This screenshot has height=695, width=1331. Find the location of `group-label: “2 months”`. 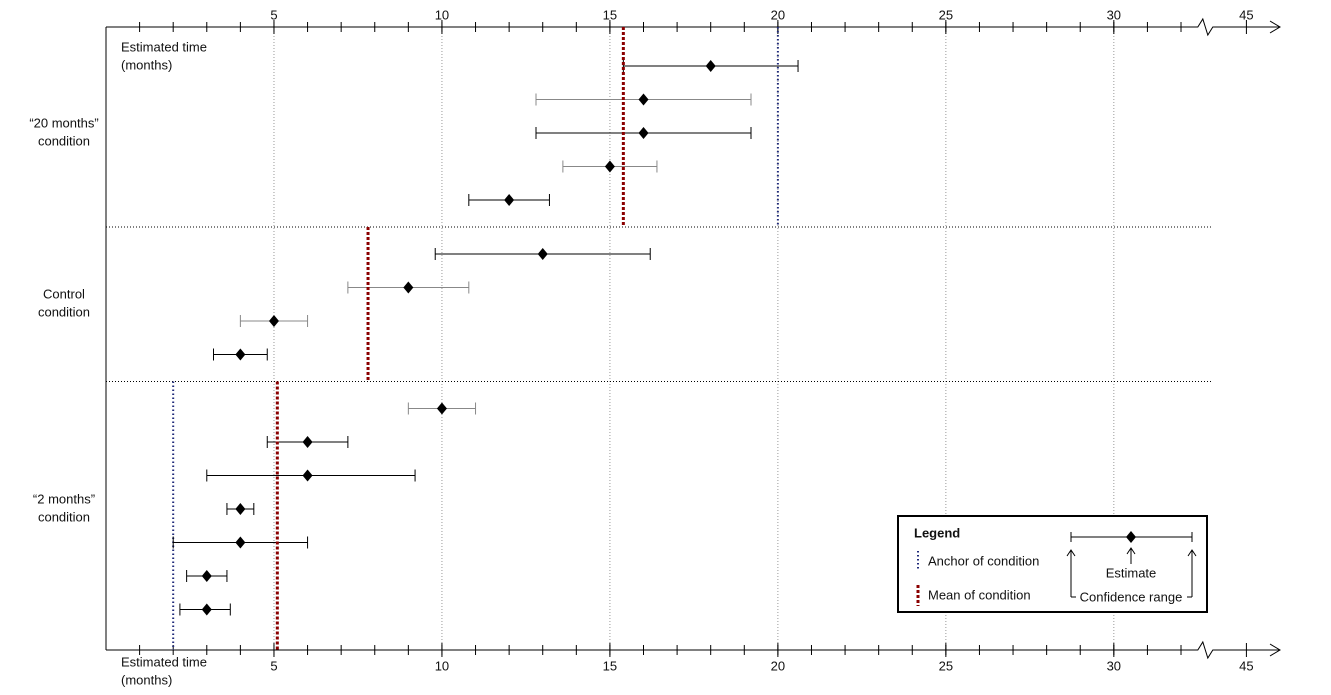

group-label: “2 months” is located at coordinates (64, 498).